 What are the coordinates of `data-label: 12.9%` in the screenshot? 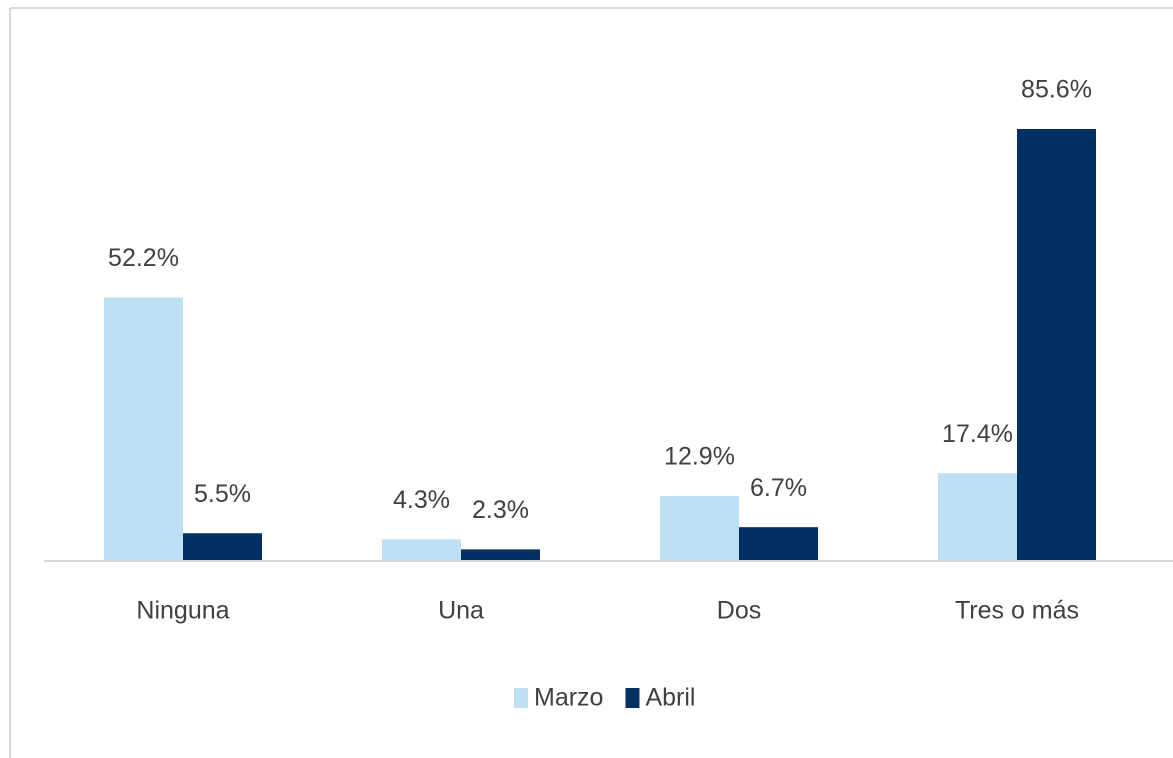 It's located at (699, 457).